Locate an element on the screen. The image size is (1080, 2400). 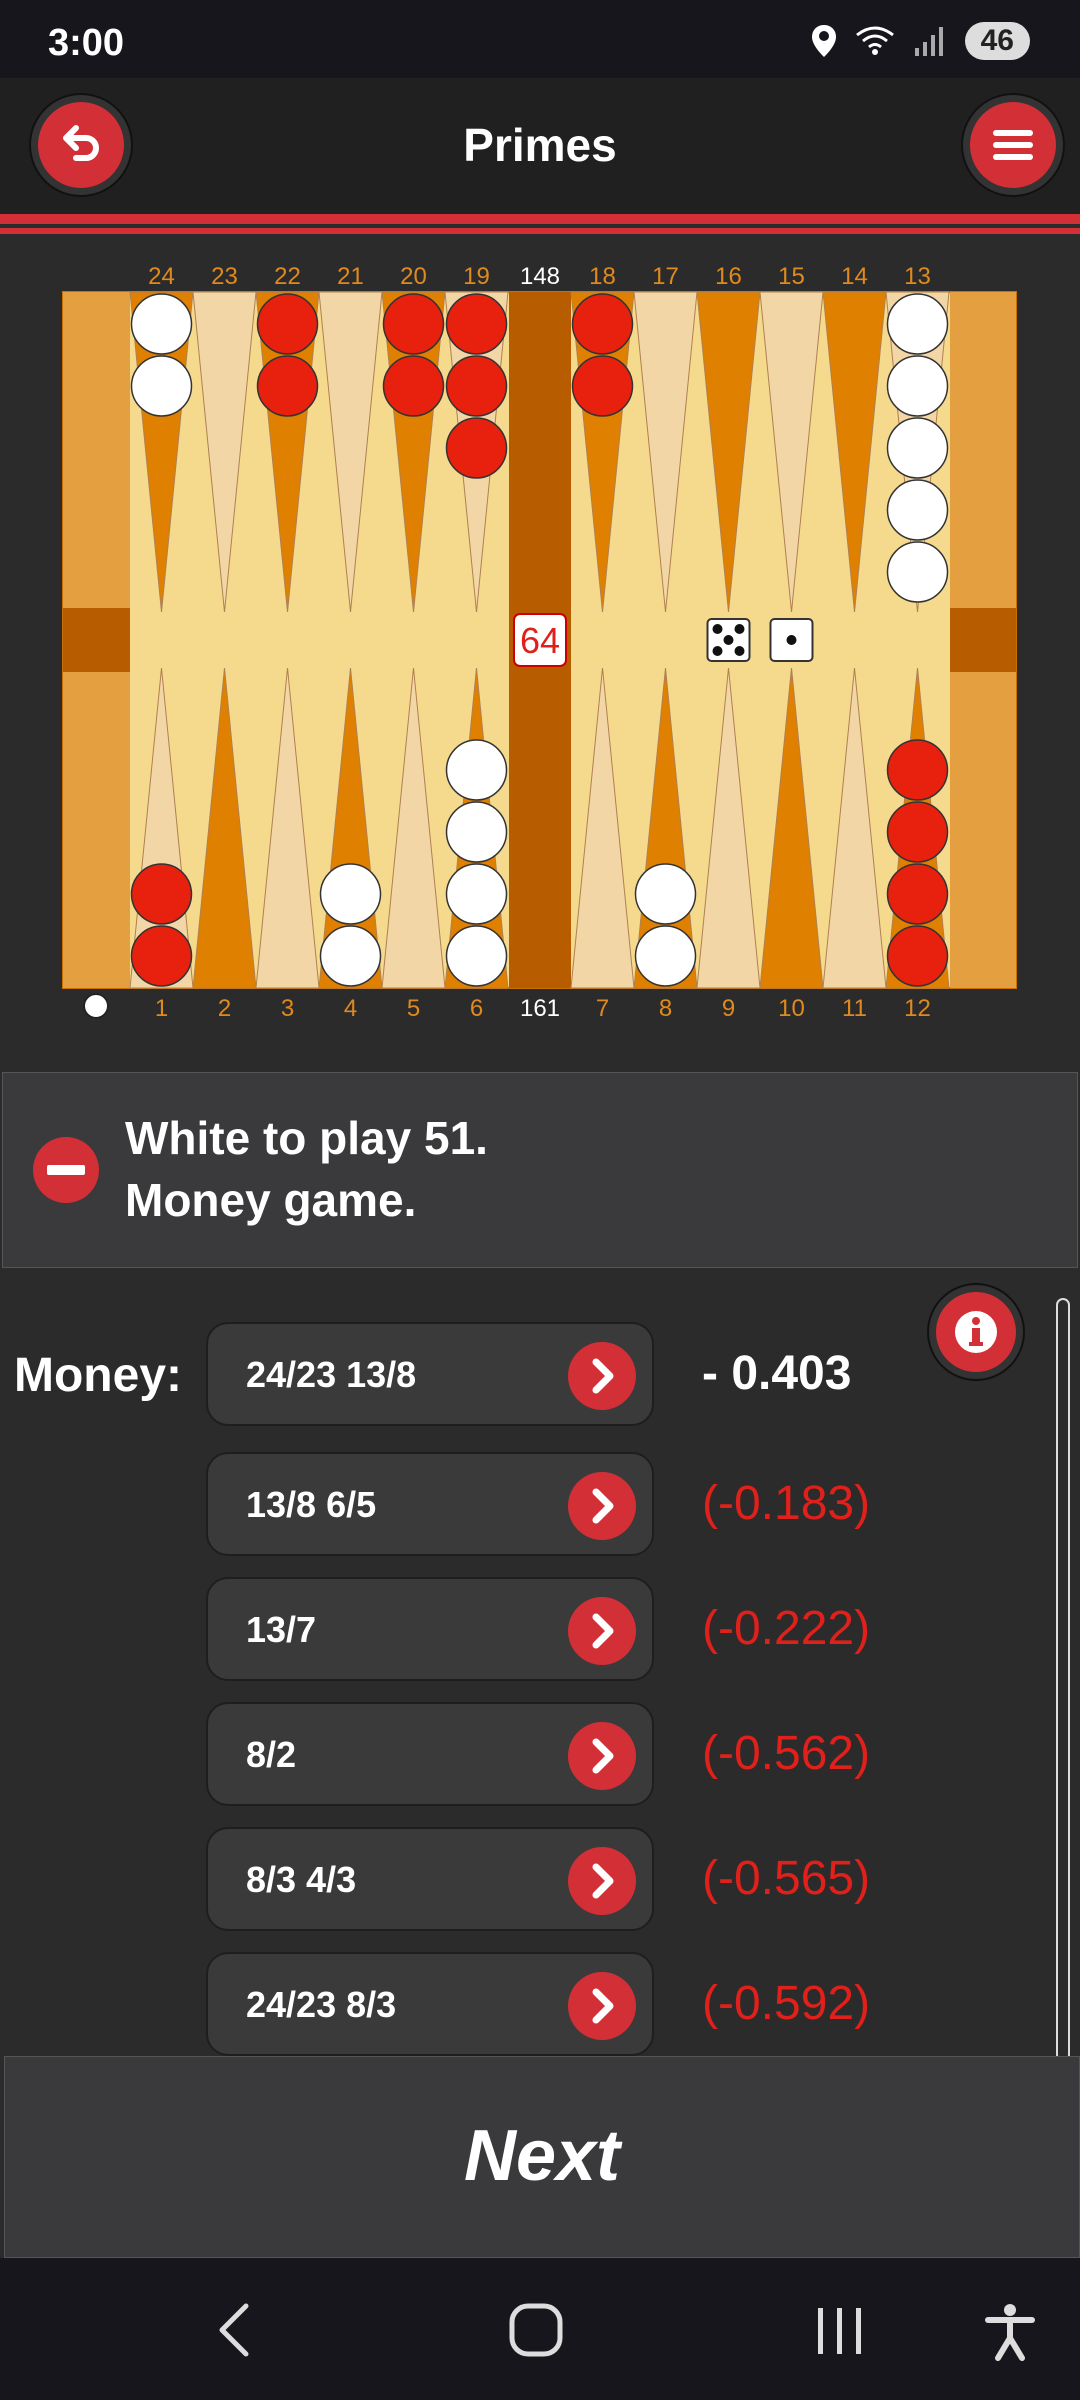
back-arrow-icon is located at coordinates (81, 143).